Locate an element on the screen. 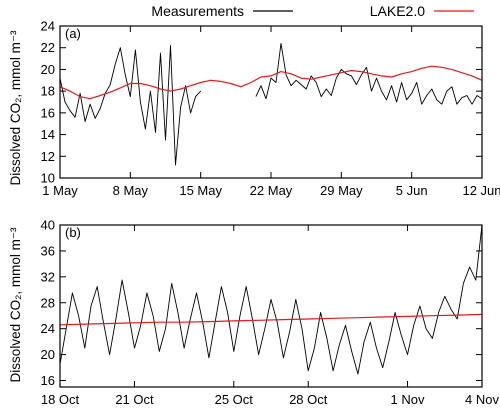 This screenshot has width=500, height=417. x-tick-label: 18 Oct is located at coordinates (60, 399).